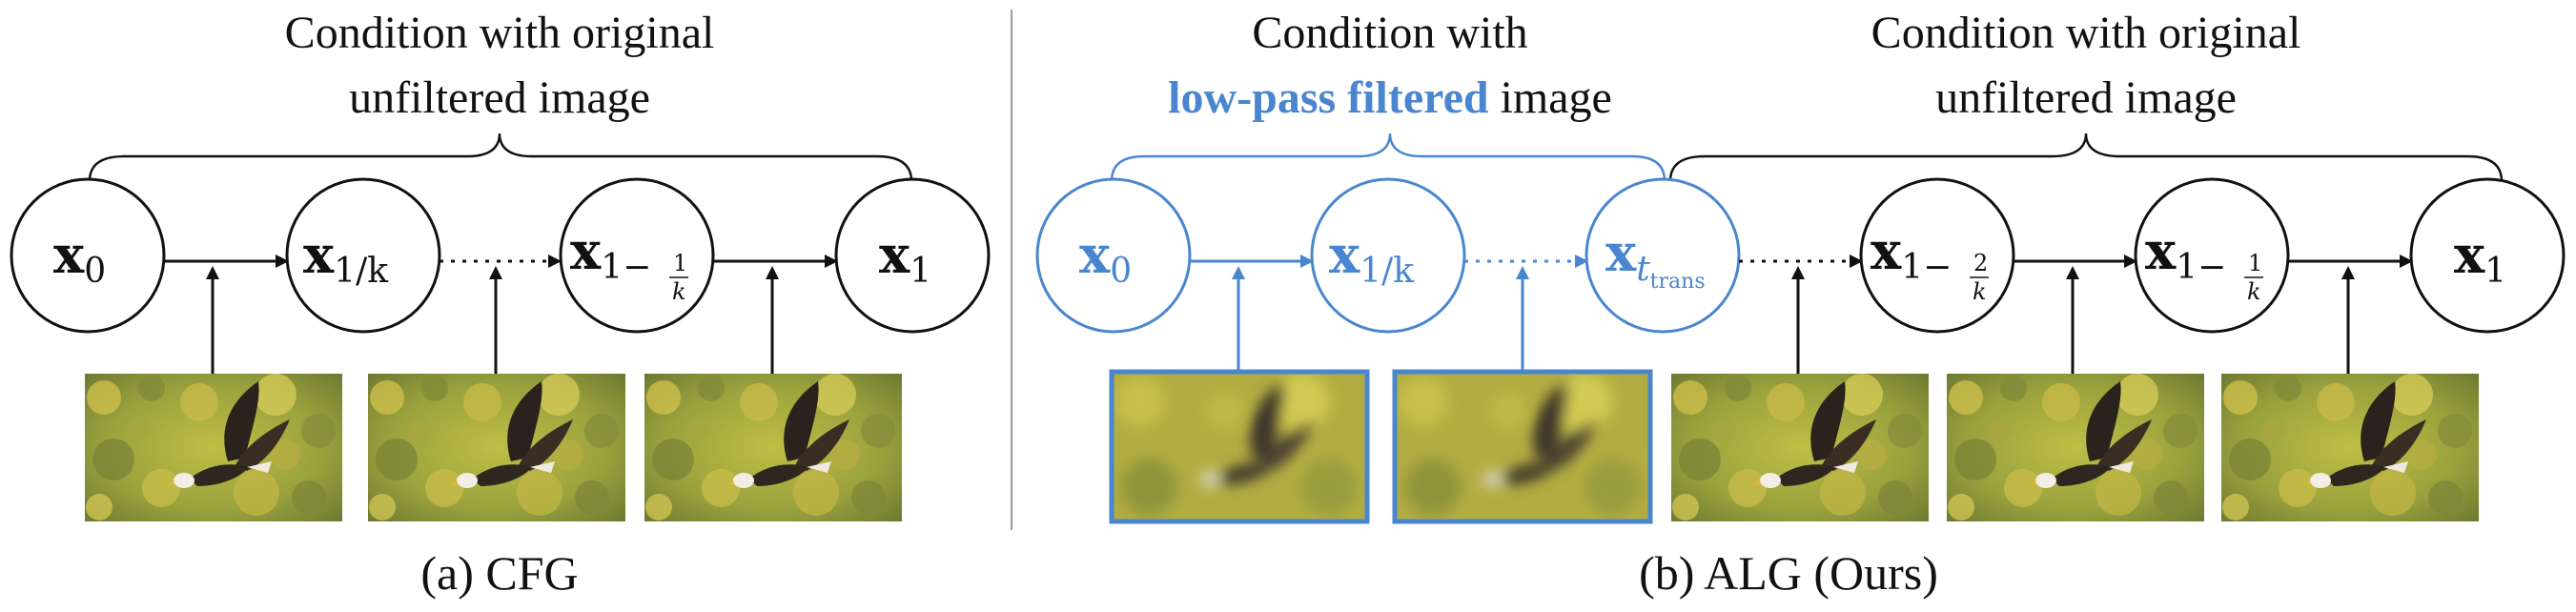  Describe the element at coordinates (611, 253) in the screenshot. I see `cfg-node-x1-1k-label: x1−` at that location.